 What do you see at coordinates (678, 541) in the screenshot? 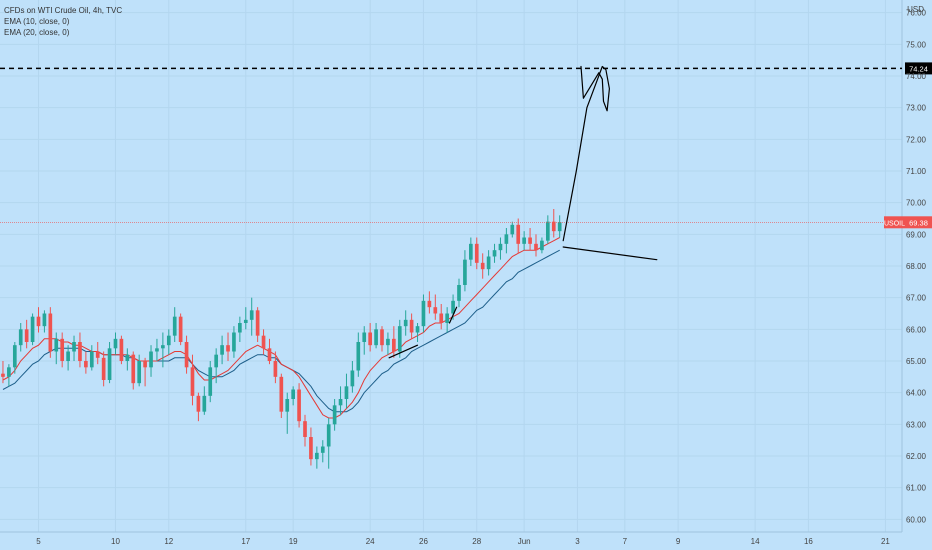
I see `x-tick-label: 9` at bounding box center [678, 541].